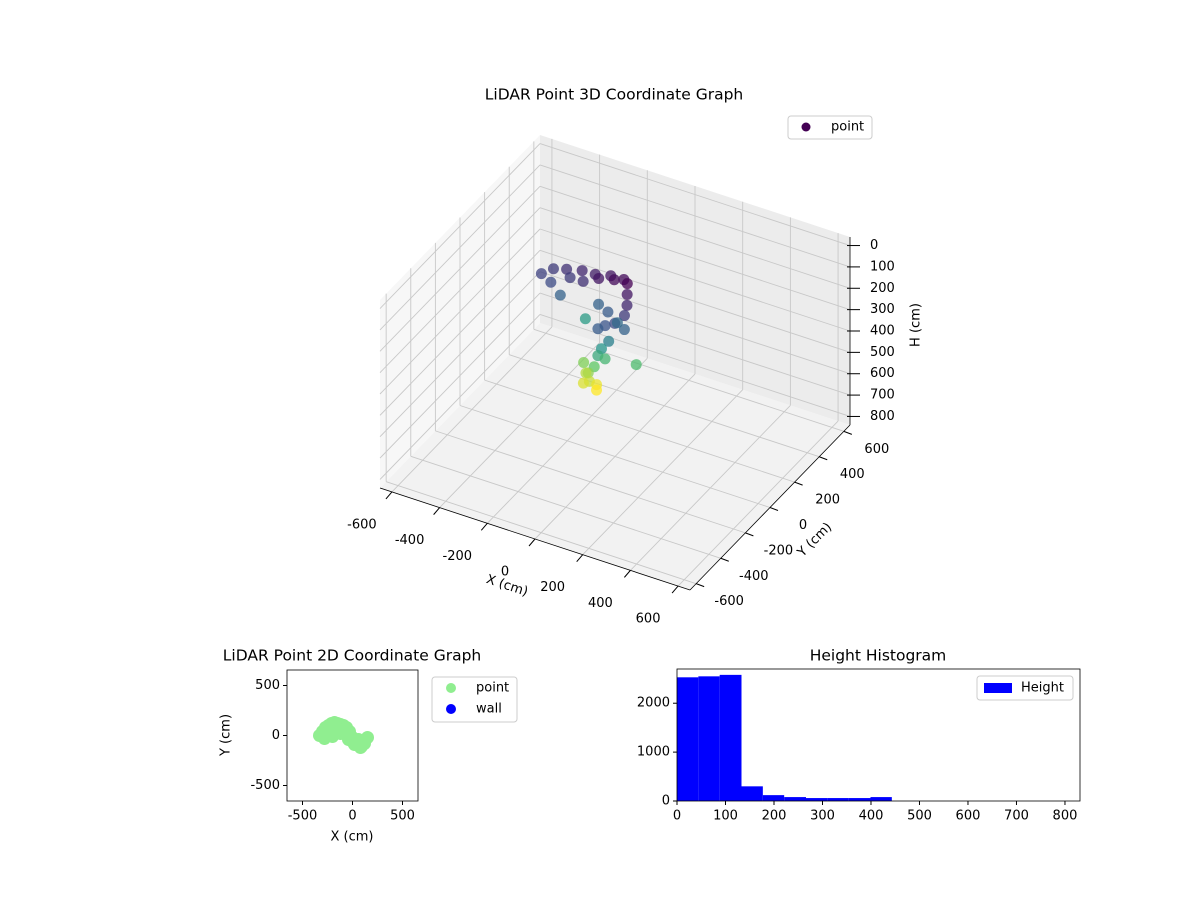  Describe the element at coordinates (402, 816) in the screenshot. I see `x-tick-label: 500` at that location.